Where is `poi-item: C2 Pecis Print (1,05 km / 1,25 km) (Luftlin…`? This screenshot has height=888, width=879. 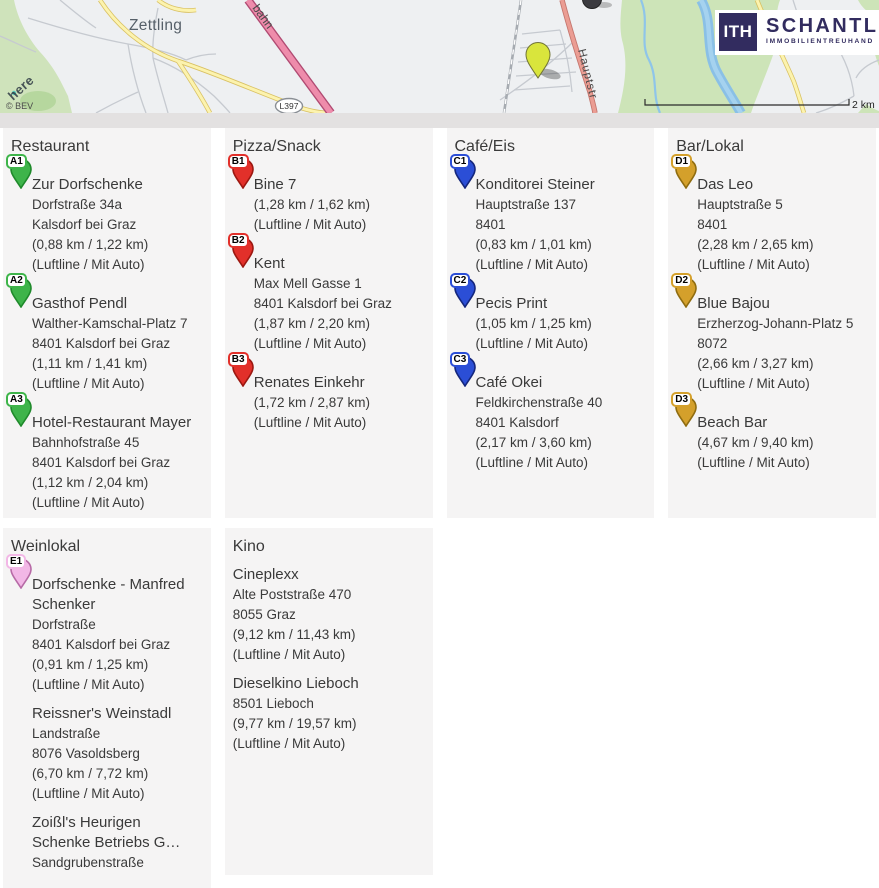 poi-item: C2 Pecis Print (1,05 km / 1,25 km) (Luftlin… is located at coordinates (547, 313).